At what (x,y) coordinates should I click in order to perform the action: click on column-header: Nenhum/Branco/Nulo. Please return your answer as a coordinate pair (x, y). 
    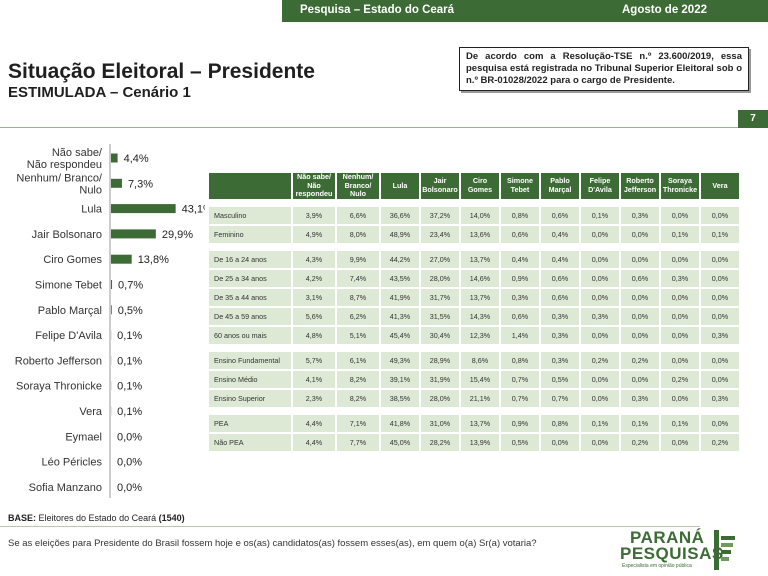
    Looking at the image, I should click on (358, 185).